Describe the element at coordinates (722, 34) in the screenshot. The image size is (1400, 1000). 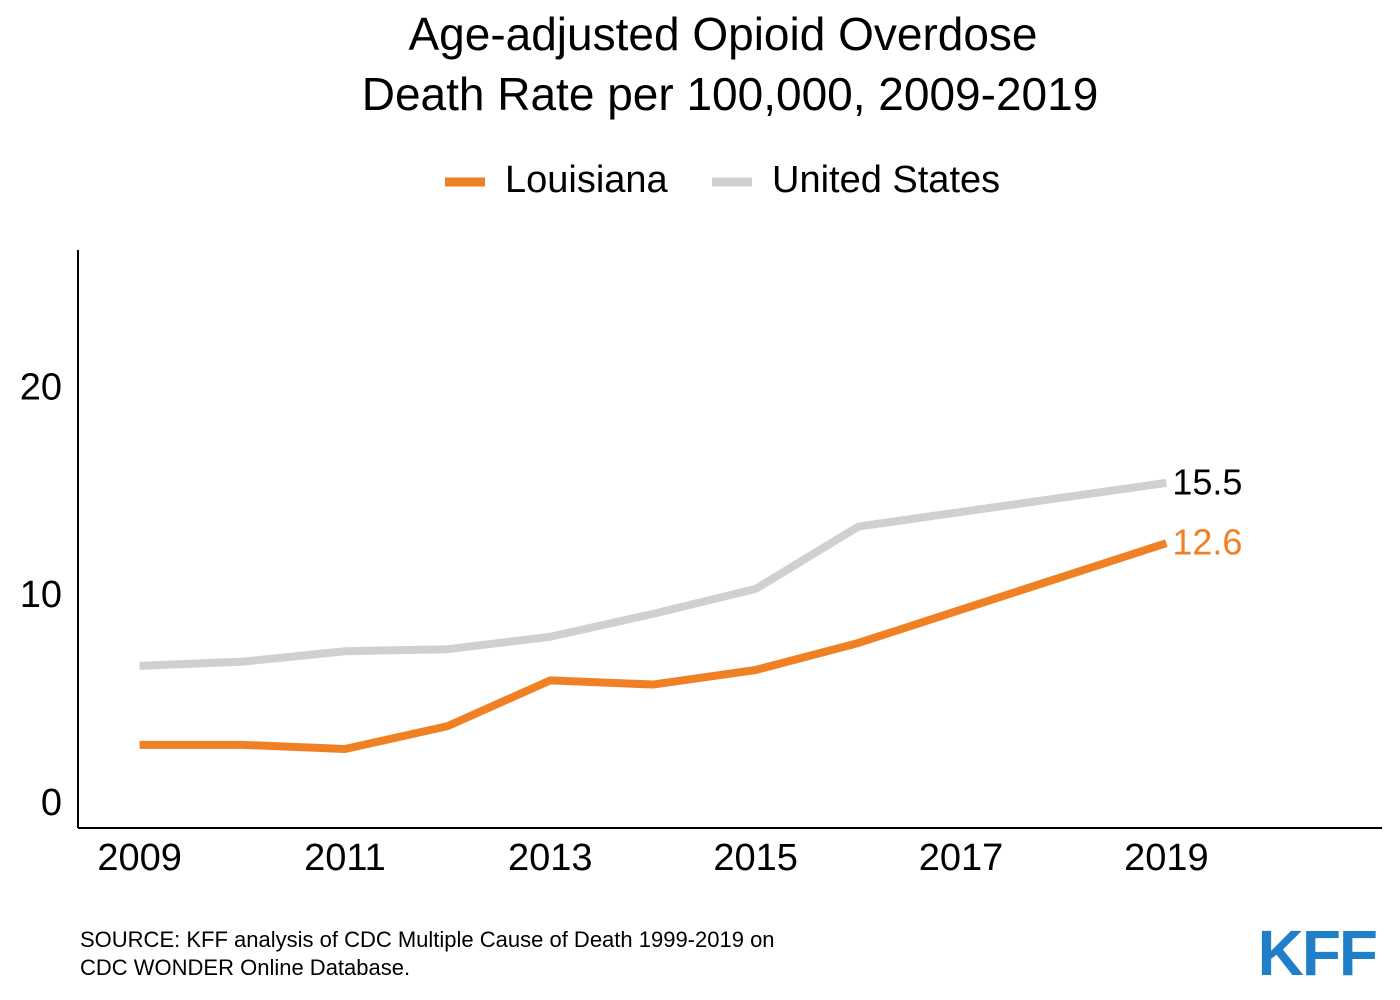
I see `chart-title: Age-adjusted Opioid Overdose` at that location.